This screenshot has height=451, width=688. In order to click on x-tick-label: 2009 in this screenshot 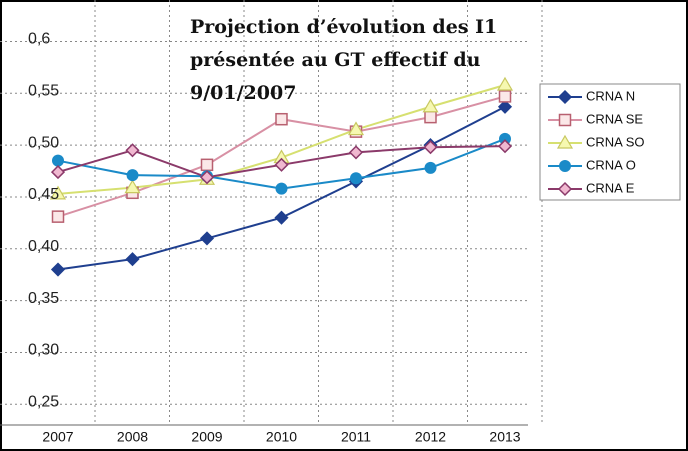, I will do `click(206, 437)`.